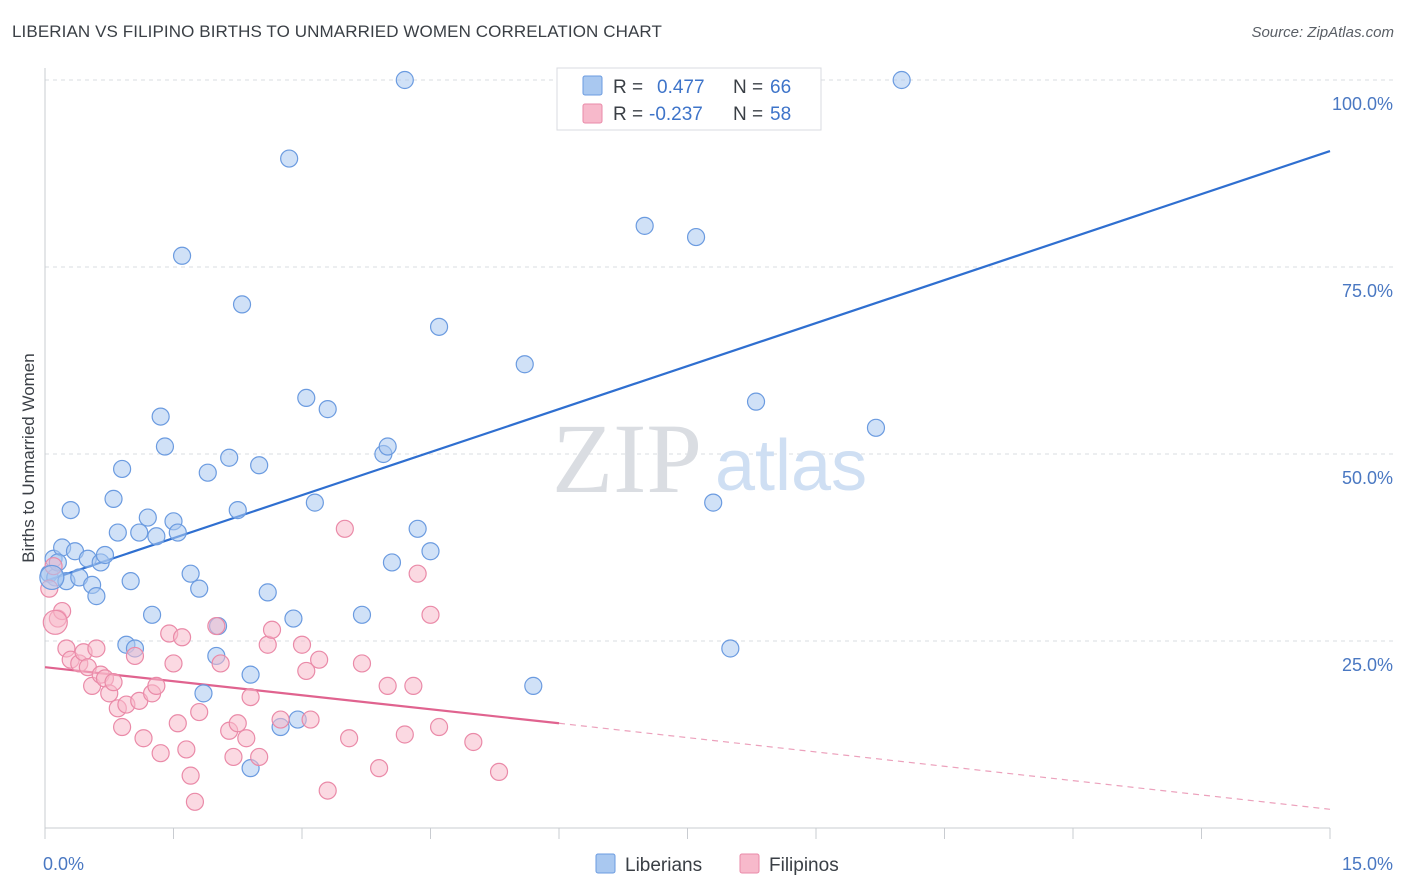  Describe the element at coordinates (274, 665) in the screenshot. I see `series-filipinos` at that location.